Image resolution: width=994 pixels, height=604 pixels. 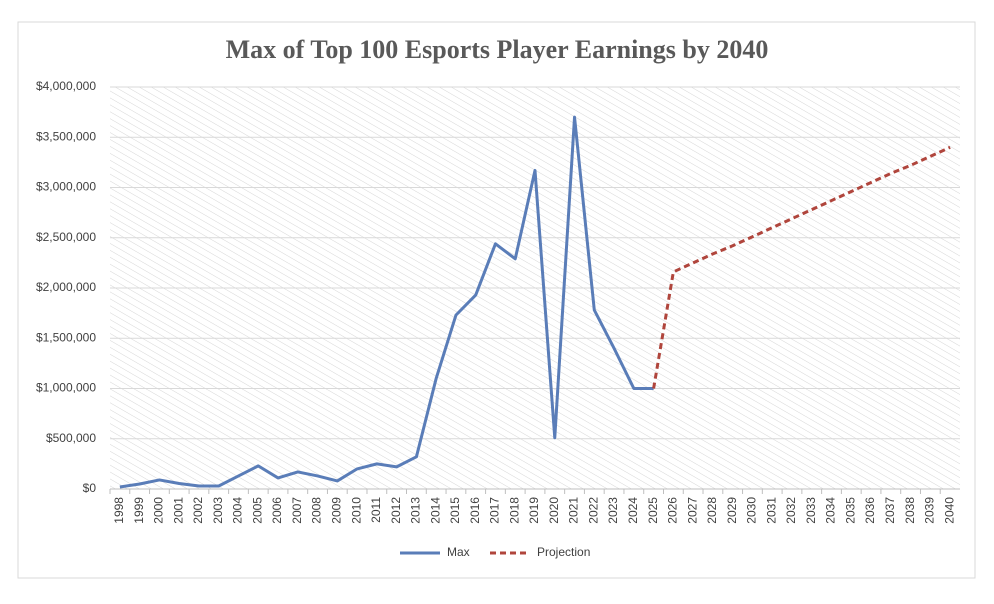 I want to click on x-tick-label: 2007, so click(x=297, y=510).